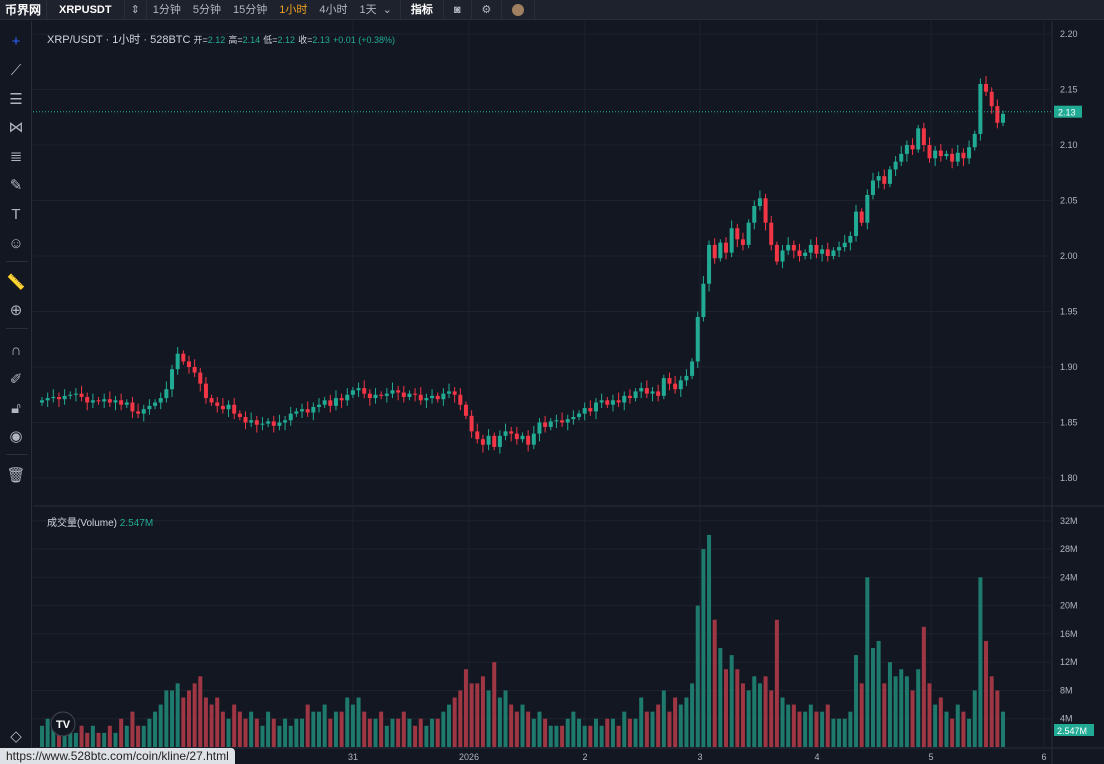 This screenshot has height=764, width=1104. What do you see at coordinates (16, 99) in the screenshot?
I see `horizontal-lines-icon: ☰` at bounding box center [16, 99].